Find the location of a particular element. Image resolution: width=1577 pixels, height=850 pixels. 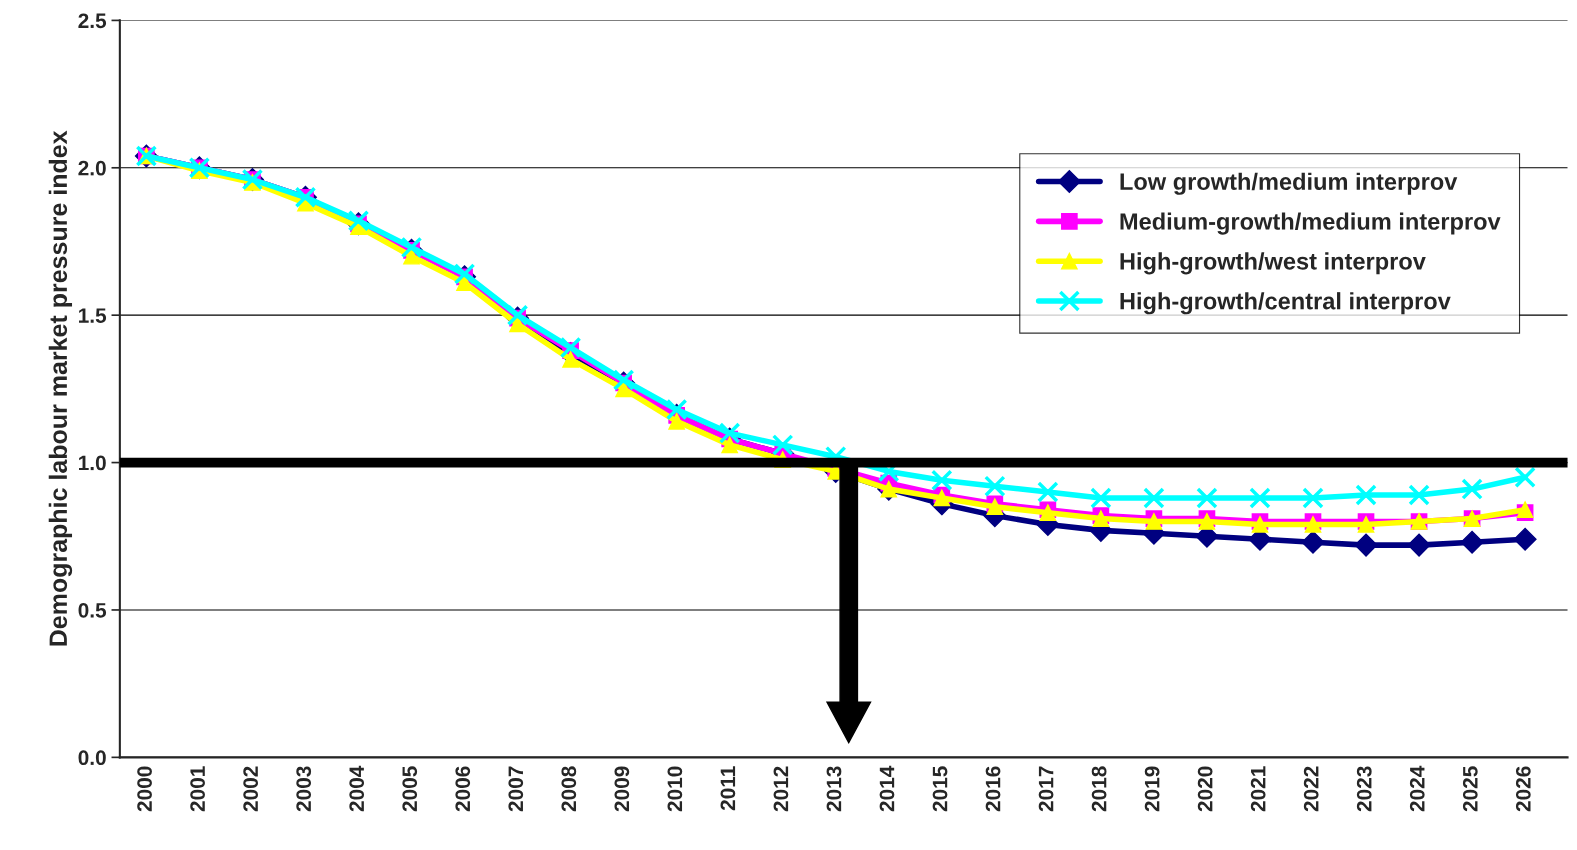

x-tick-label: 2018 is located at coordinates (1099, 789).